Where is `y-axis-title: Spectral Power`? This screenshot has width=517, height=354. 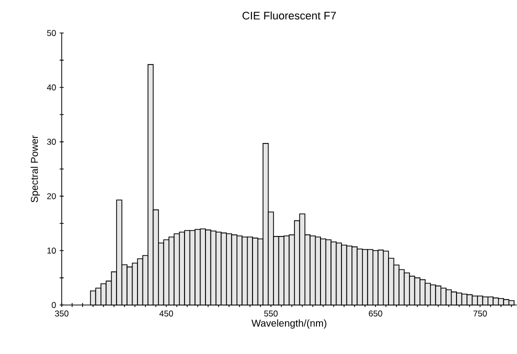 y-axis-title: Spectral Power is located at coordinates (35, 168).